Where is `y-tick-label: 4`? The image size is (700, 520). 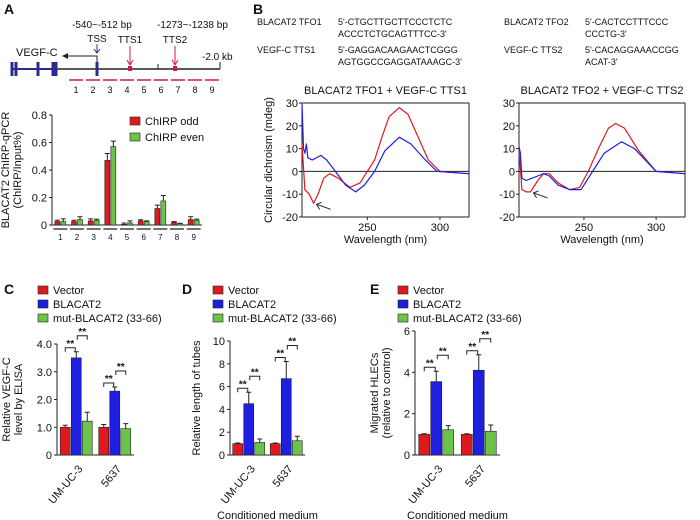
y-tick-label: 4 is located at coordinates (222, 410).